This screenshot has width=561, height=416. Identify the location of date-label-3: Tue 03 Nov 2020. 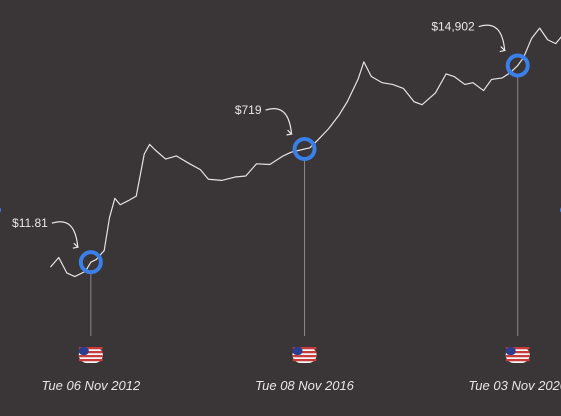
(514, 385).